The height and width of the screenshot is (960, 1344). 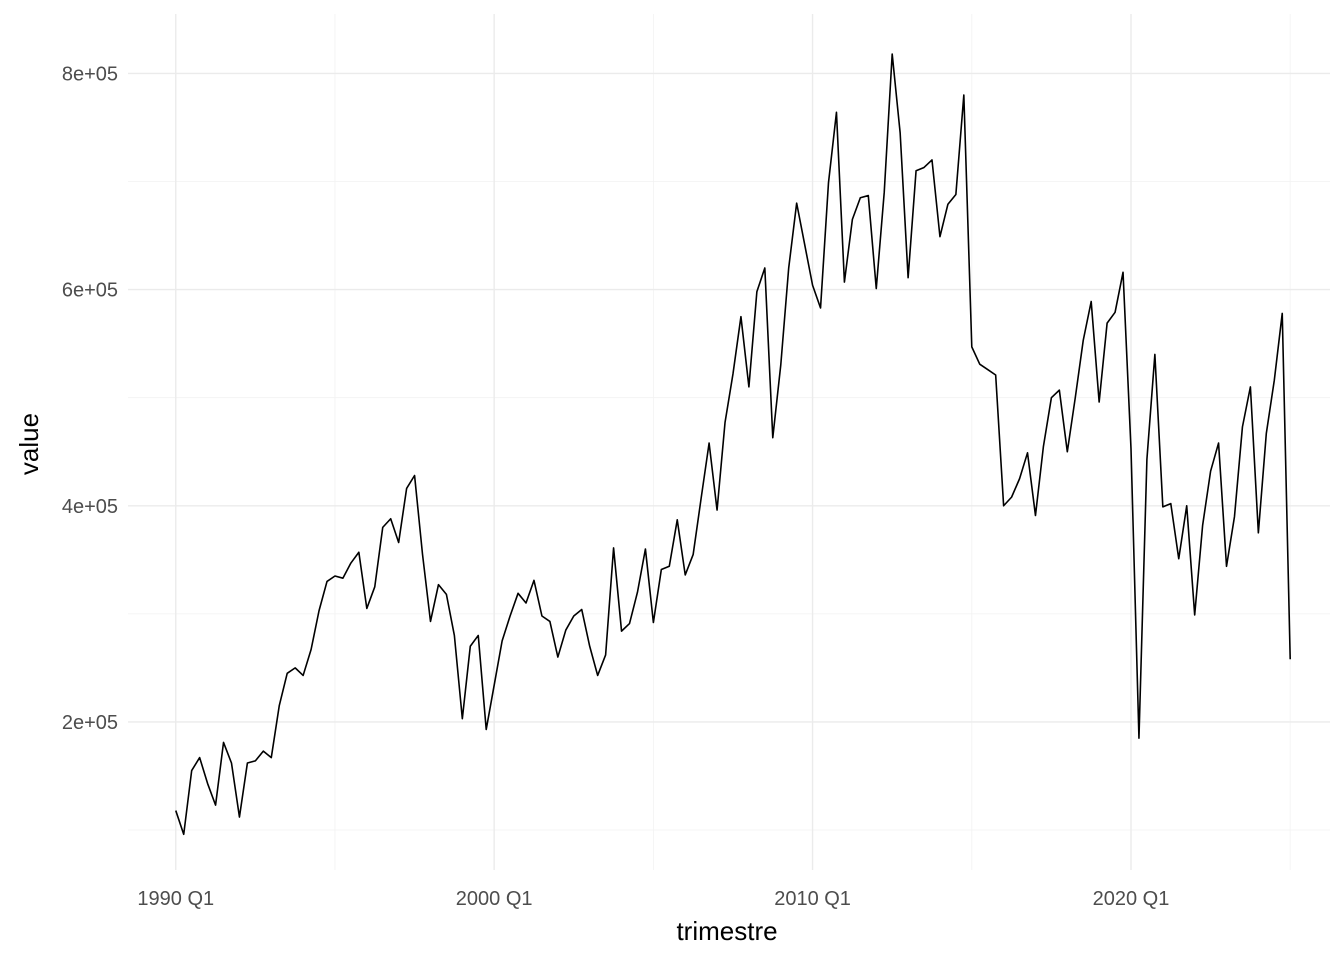 I want to click on y-tick-label: 8e+05, so click(x=90, y=74).